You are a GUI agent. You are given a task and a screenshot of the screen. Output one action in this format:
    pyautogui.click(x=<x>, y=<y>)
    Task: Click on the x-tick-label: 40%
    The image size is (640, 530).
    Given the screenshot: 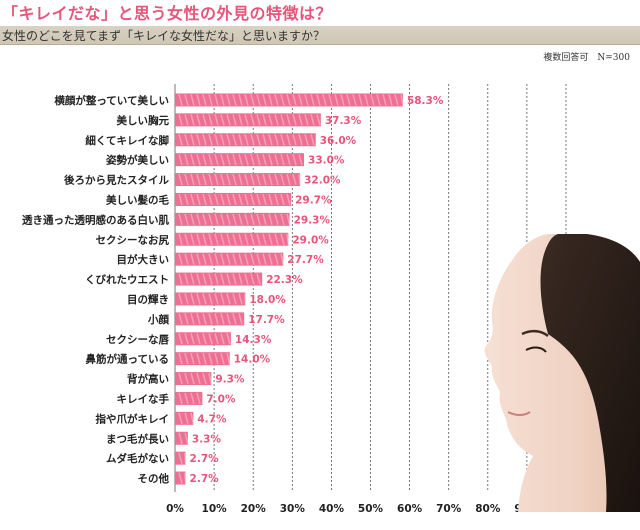 What is the action you would take?
    pyautogui.click(x=332, y=509)
    